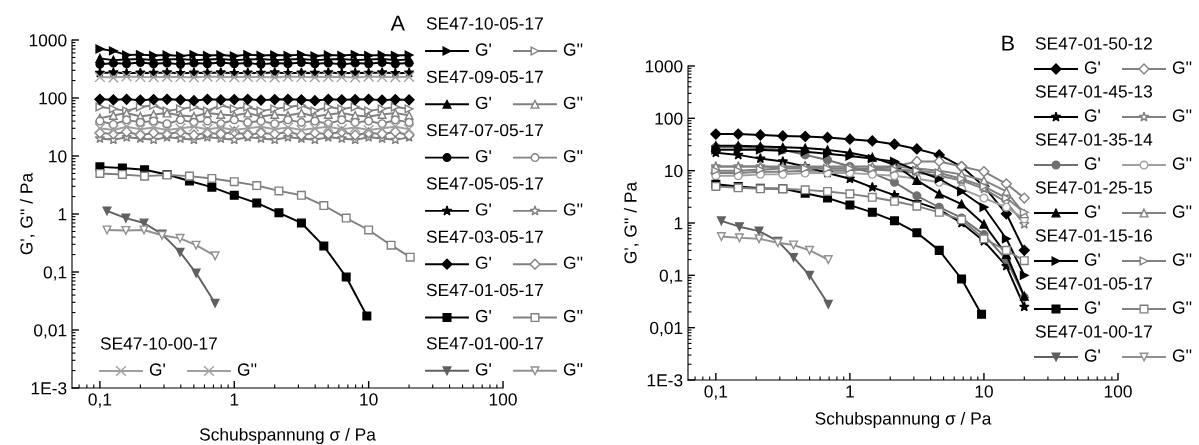 The width and height of the screenshot is (1199, 445). Describe the element at coordinates (484, 236) in the screenshot. I see `annotation: SE47-03-05-17` at that location.